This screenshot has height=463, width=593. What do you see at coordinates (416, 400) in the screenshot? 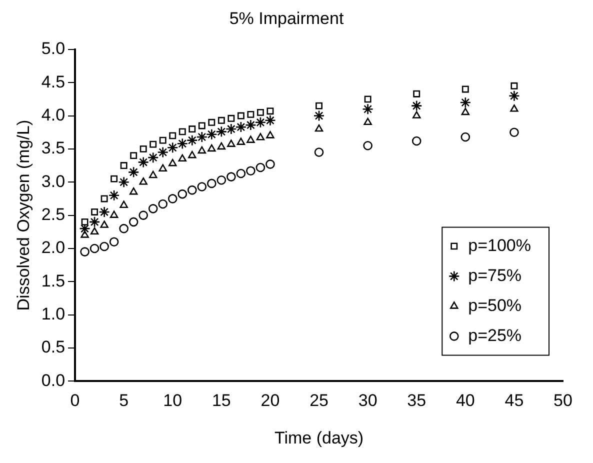
I see `x-tick-label: 35` at bounding box center [416, 400].